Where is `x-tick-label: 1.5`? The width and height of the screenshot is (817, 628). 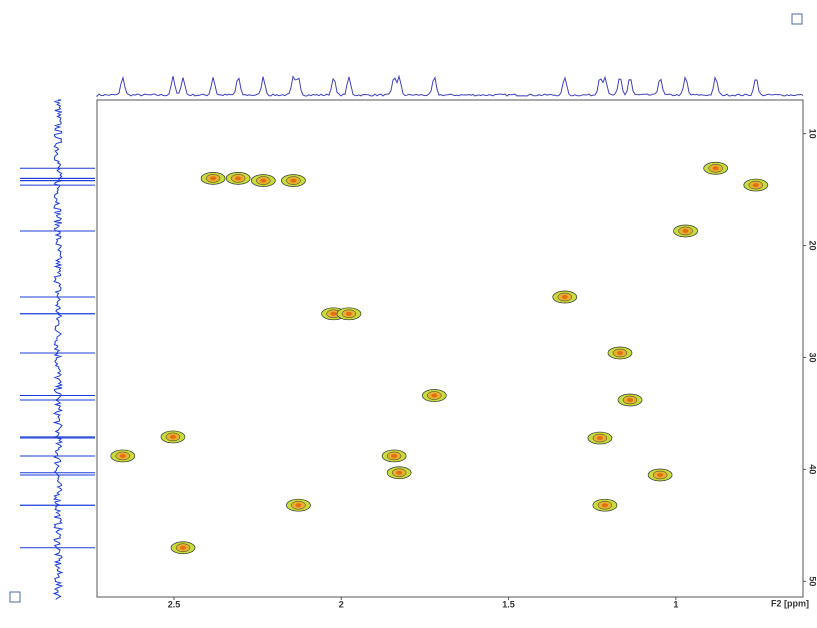 x-tick-label: 1.5 is located at coordinates (508, 604).